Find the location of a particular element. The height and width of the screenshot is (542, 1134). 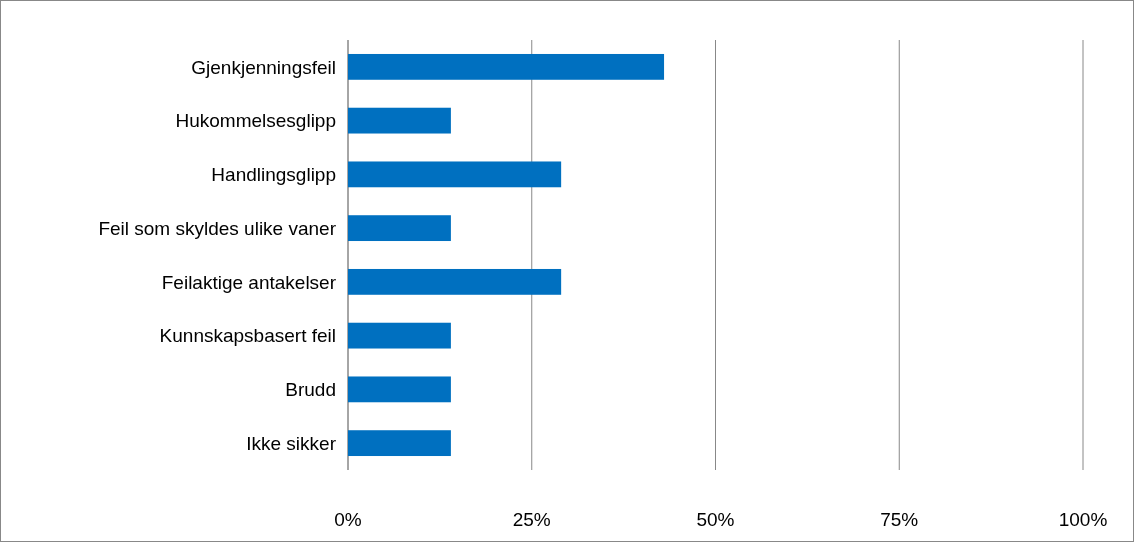

y-tick-label: Ikke sikker is located at coordinates (291, 443).